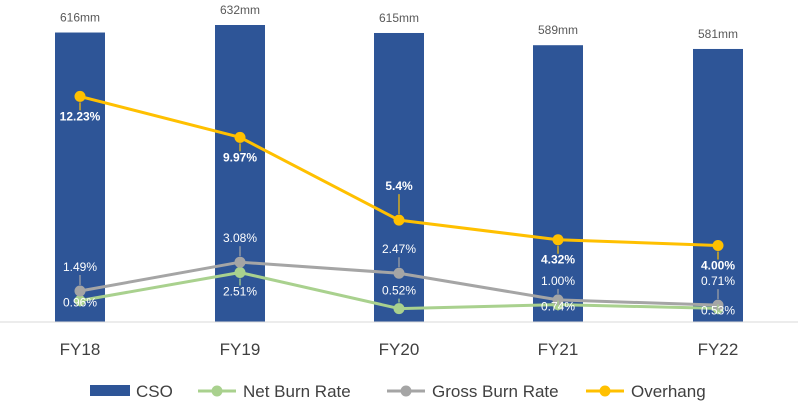 This screenshot has height=408, width=798. Describe the element at coordinates (80, 177) in the screenshot. I see `bar-cso-fy18` at that location.